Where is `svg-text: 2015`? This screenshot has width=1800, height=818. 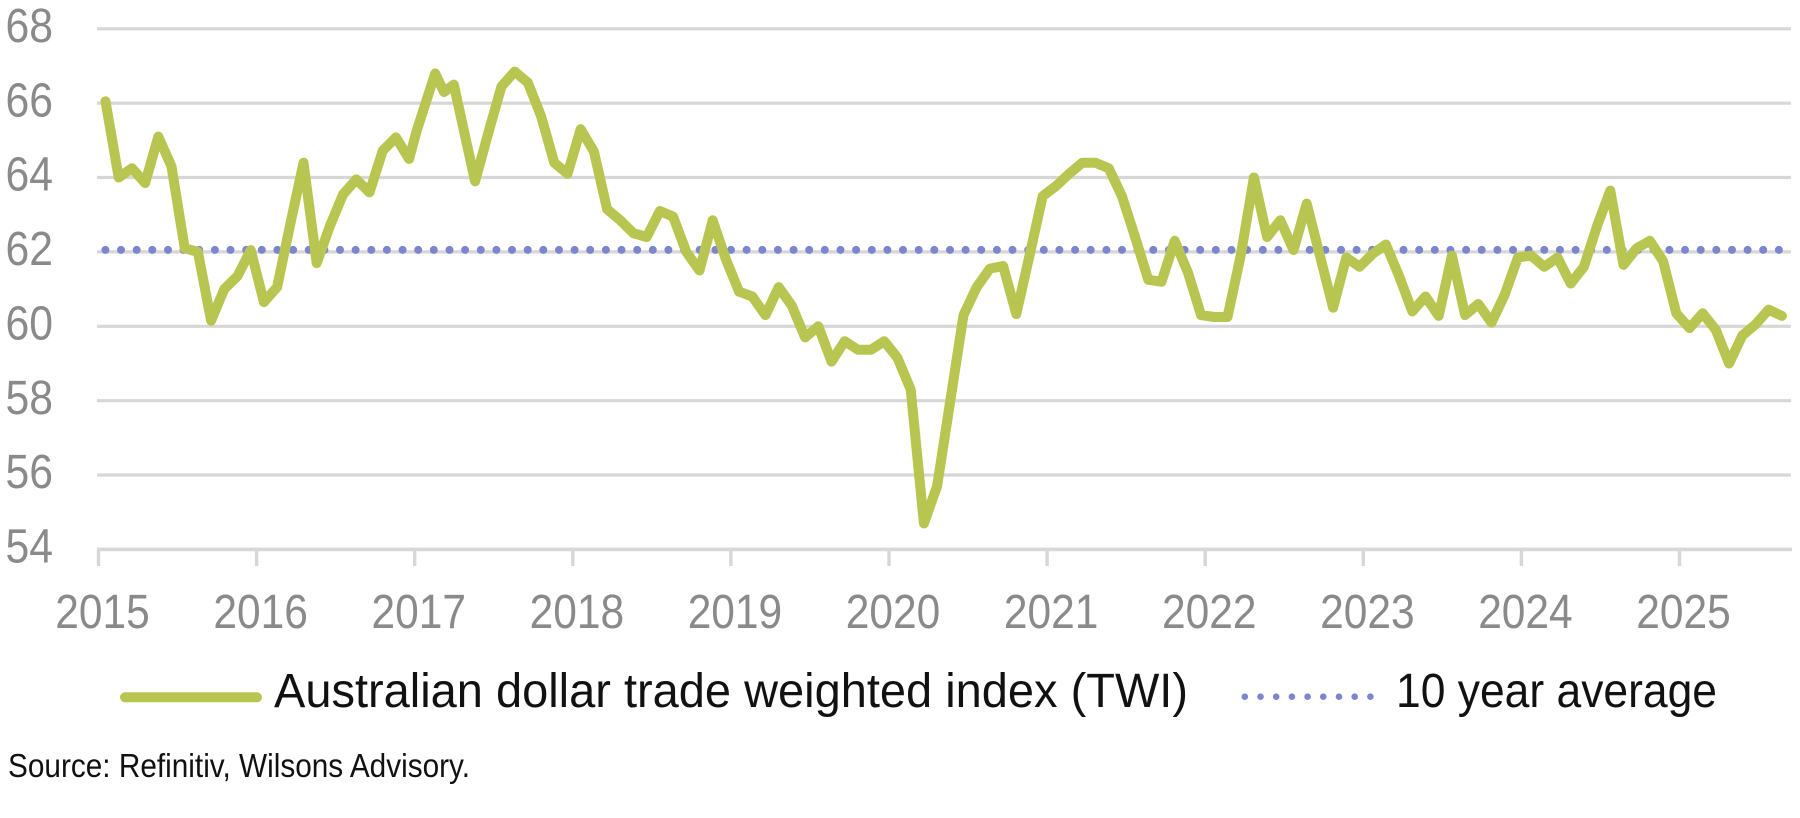 svg-text: 2015 is located at coordinates (102, 612).